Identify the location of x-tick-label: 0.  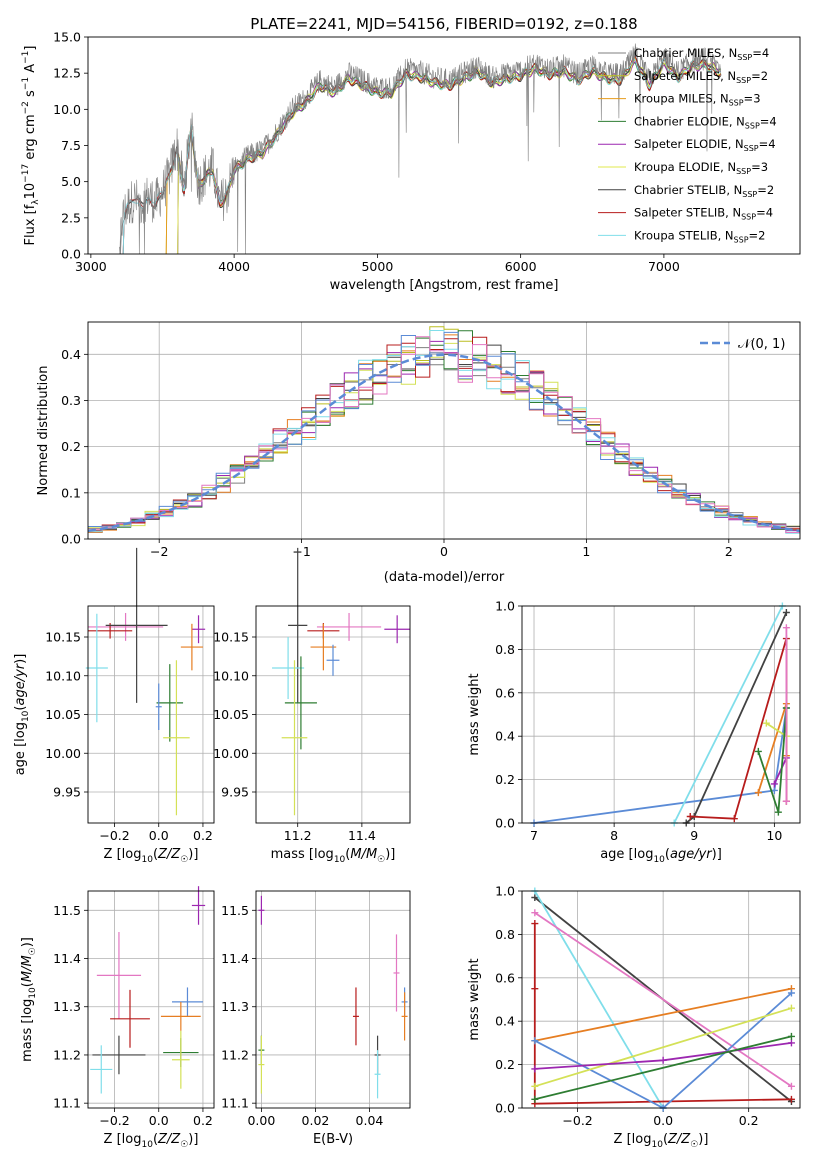
(444, 551).